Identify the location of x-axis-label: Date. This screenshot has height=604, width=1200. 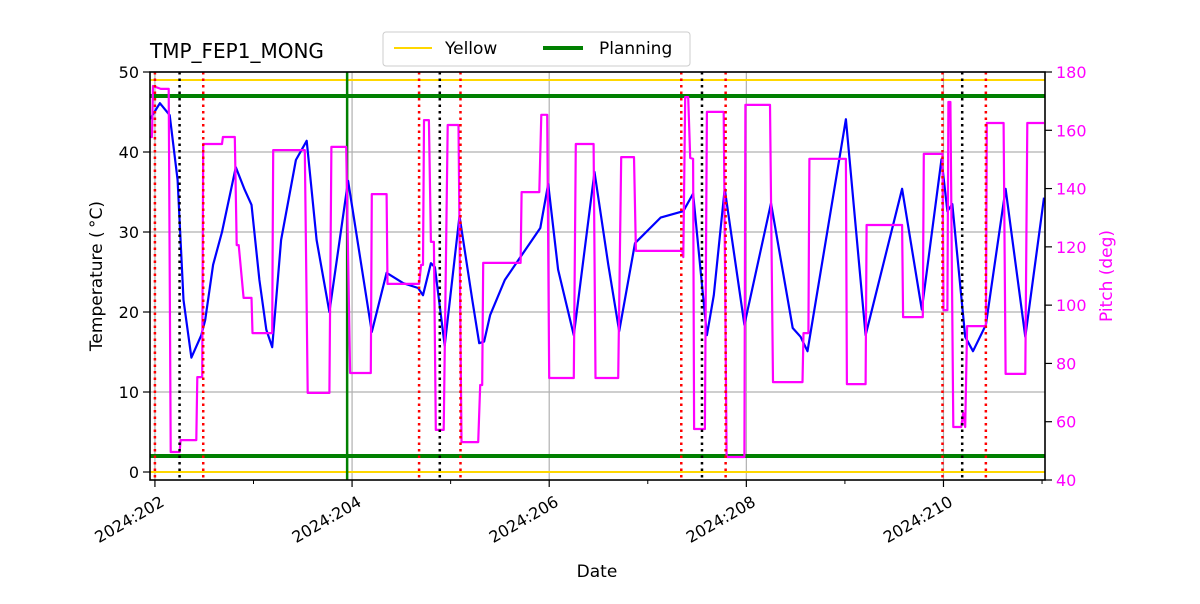
(597, 572).